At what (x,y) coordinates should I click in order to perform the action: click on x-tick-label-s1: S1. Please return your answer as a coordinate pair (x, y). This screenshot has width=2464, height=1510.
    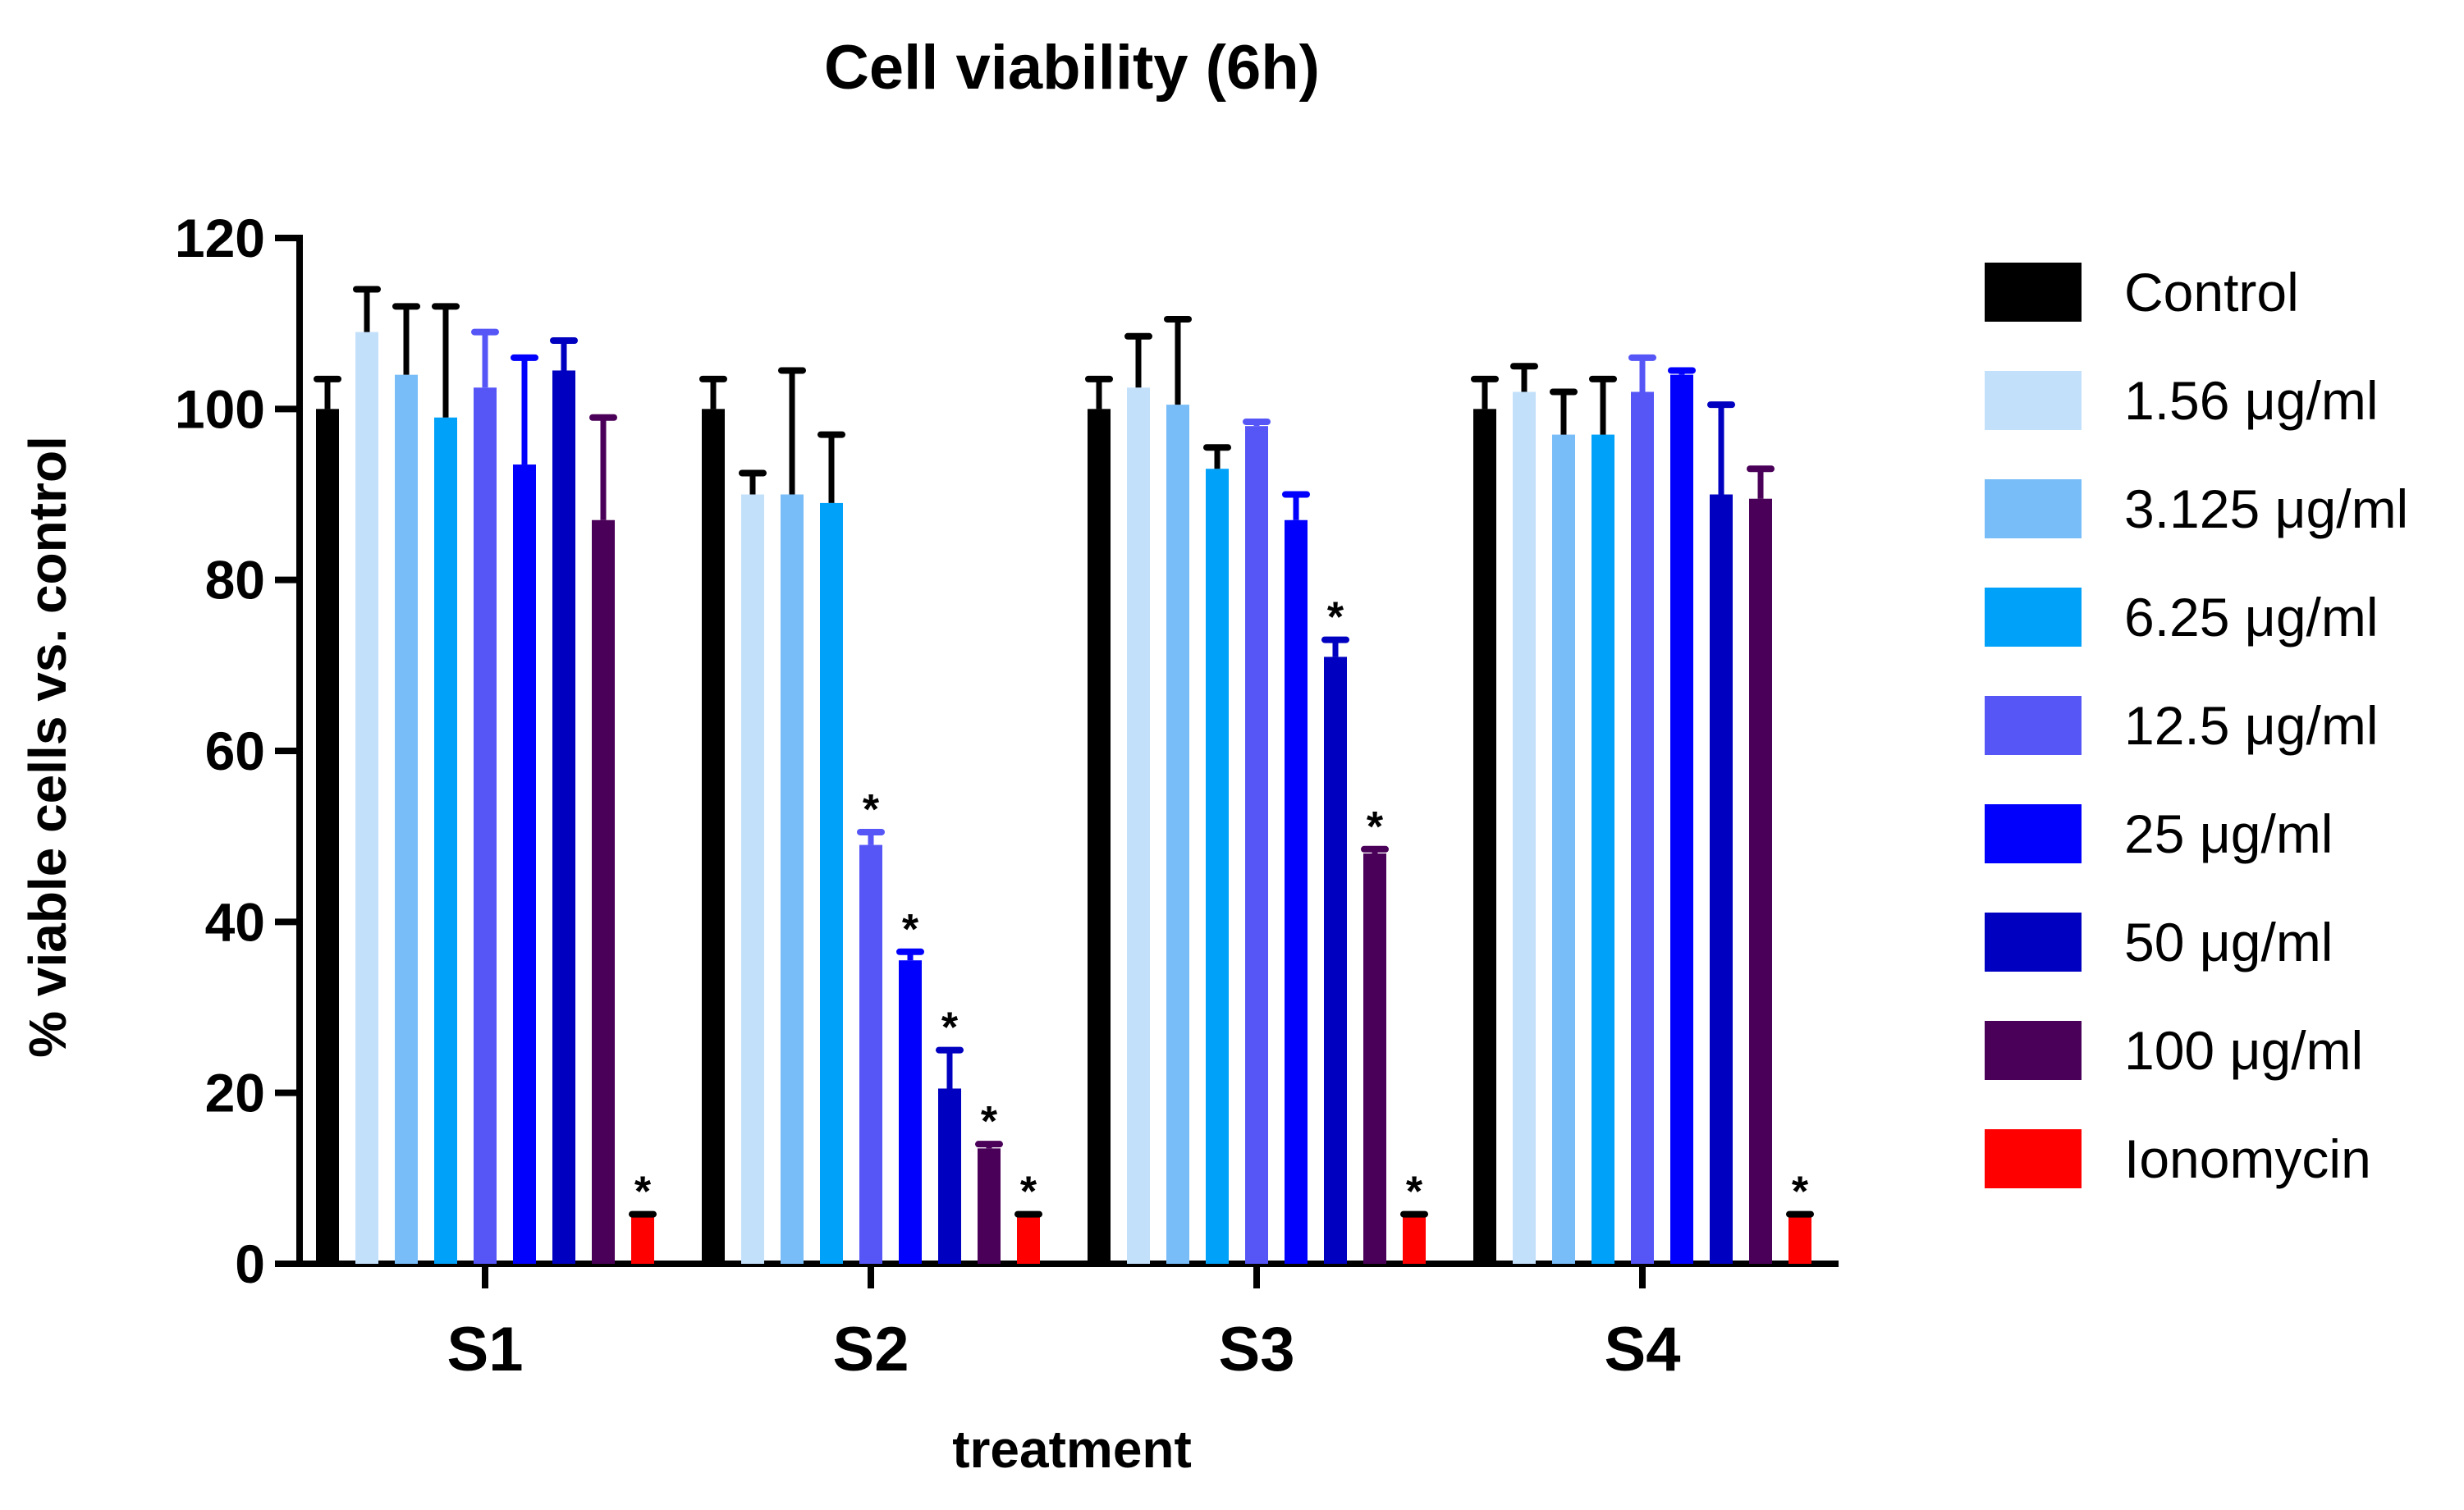
    Looking at the image, I should click on (486, 1349).